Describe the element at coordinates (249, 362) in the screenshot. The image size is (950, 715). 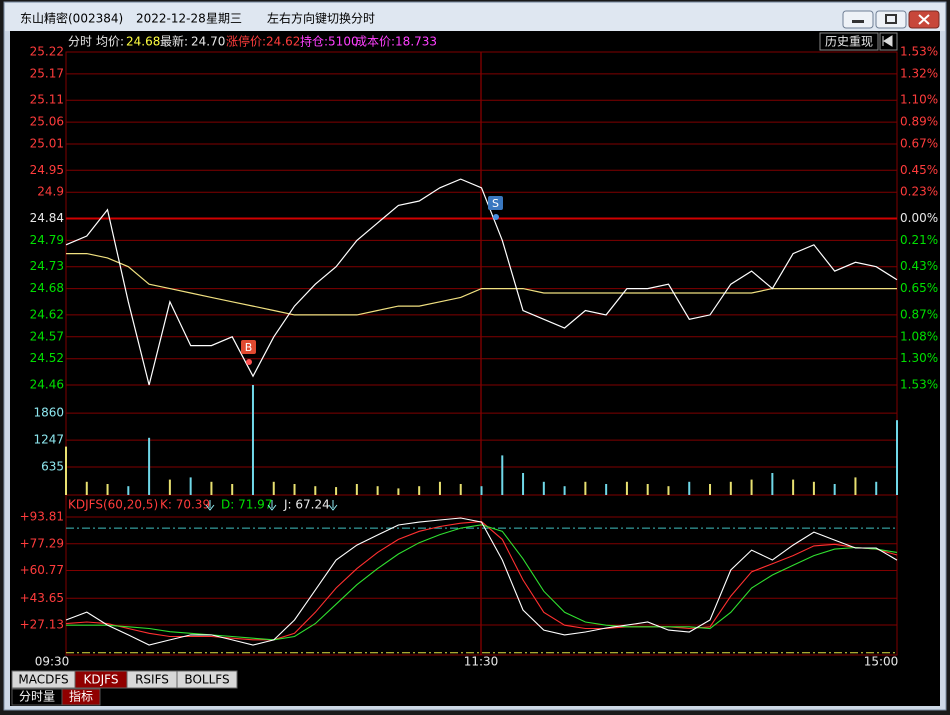
I see `buy-dot` at that location.